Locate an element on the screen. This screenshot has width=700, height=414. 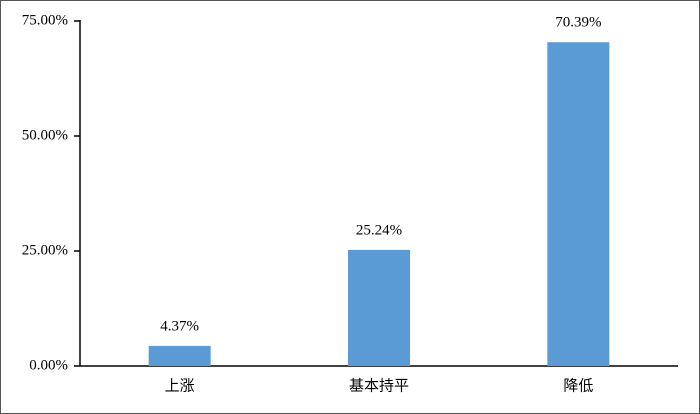
y-tick-label: 25.00% is located at coordinates (45, 250).